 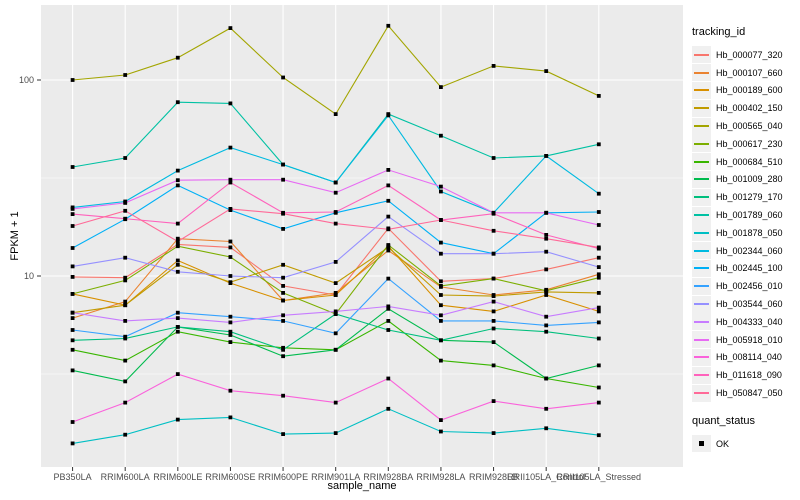 What do you see at coordinates (362, 486) in the screenshot?
I see `x-axis-title: sample_name` at bounding box center [362, 486].